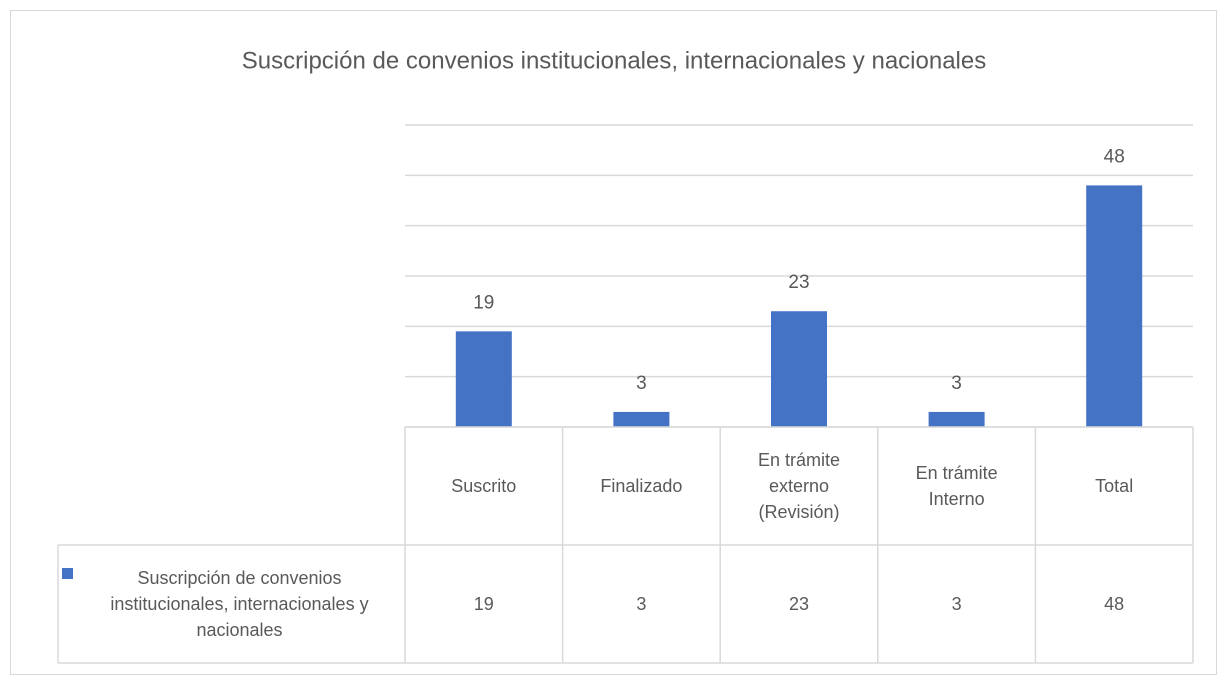  I want to click on category-label: En trámite Interno, so click(956, 486).